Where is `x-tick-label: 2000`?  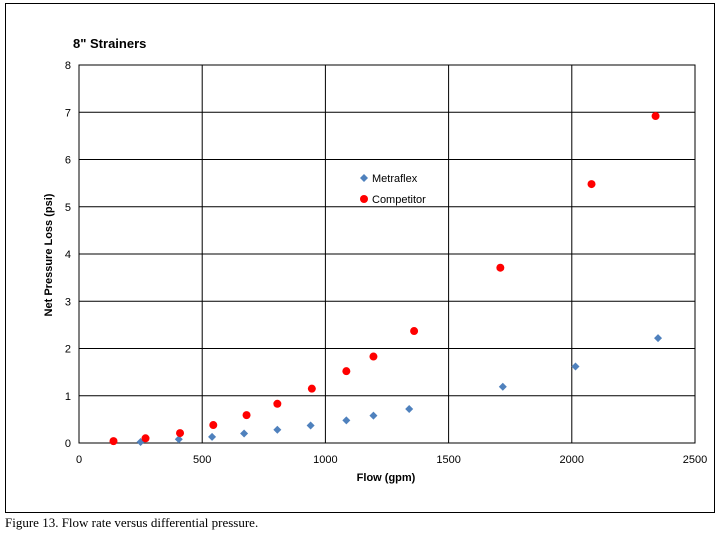
x-tick-label: 2000 is located at coordinates (572, 460).